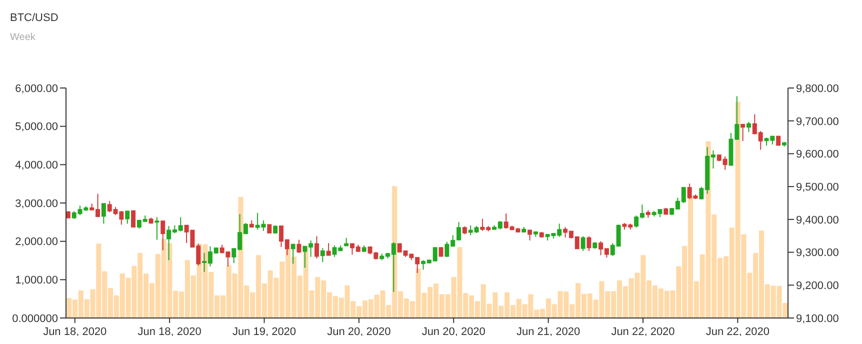 This screenshot has height=344, width=862. What do you see at coordinates (817, 220) in the screenshot?
I see `y2-tick-label: 9,400.00` at bounding box center [817, 220].